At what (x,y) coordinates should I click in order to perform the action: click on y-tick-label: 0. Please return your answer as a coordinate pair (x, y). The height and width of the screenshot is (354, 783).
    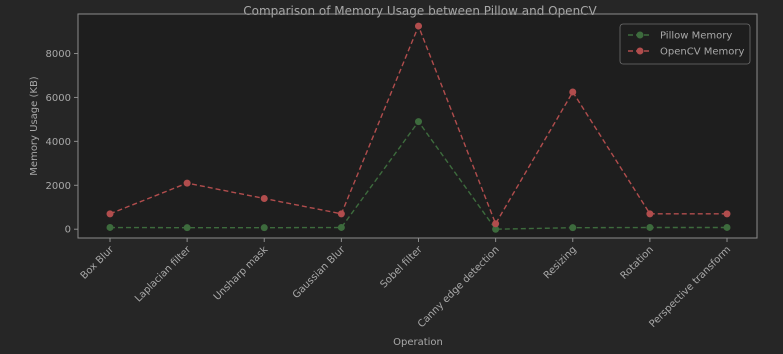
    Looking at the image, I should click on (68, 230).